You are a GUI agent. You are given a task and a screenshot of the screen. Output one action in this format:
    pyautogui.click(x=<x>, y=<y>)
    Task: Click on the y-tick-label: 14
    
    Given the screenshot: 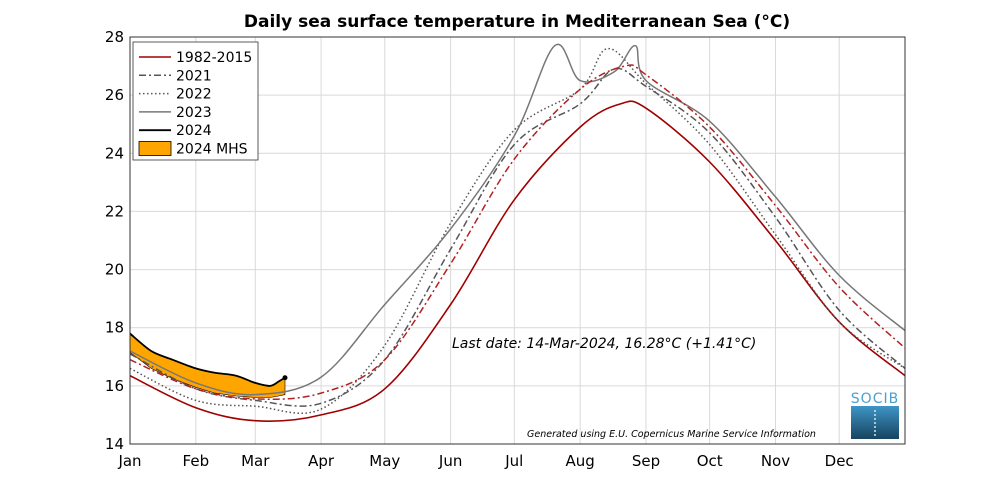 What is the action you would take?
    pyautogui.click(x=114, y=444)
    